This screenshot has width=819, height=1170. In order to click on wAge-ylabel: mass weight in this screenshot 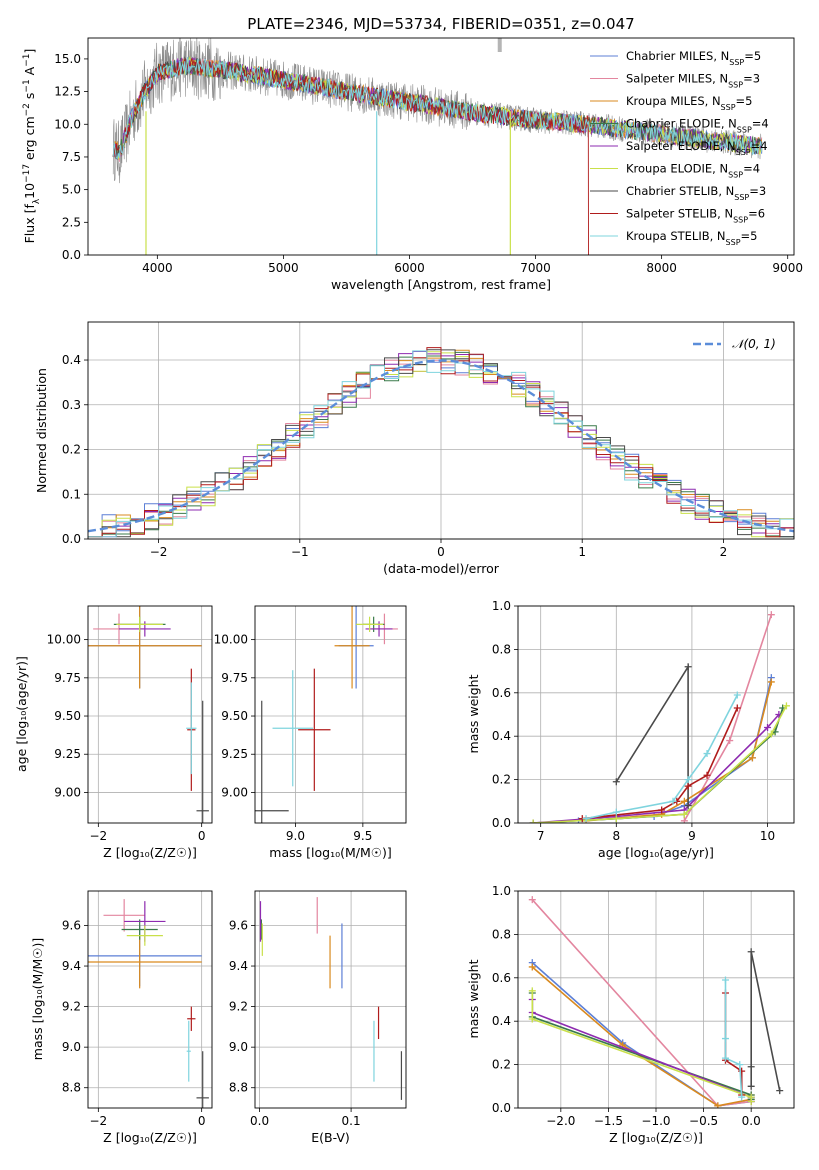, I will do `click(473, 713)`.